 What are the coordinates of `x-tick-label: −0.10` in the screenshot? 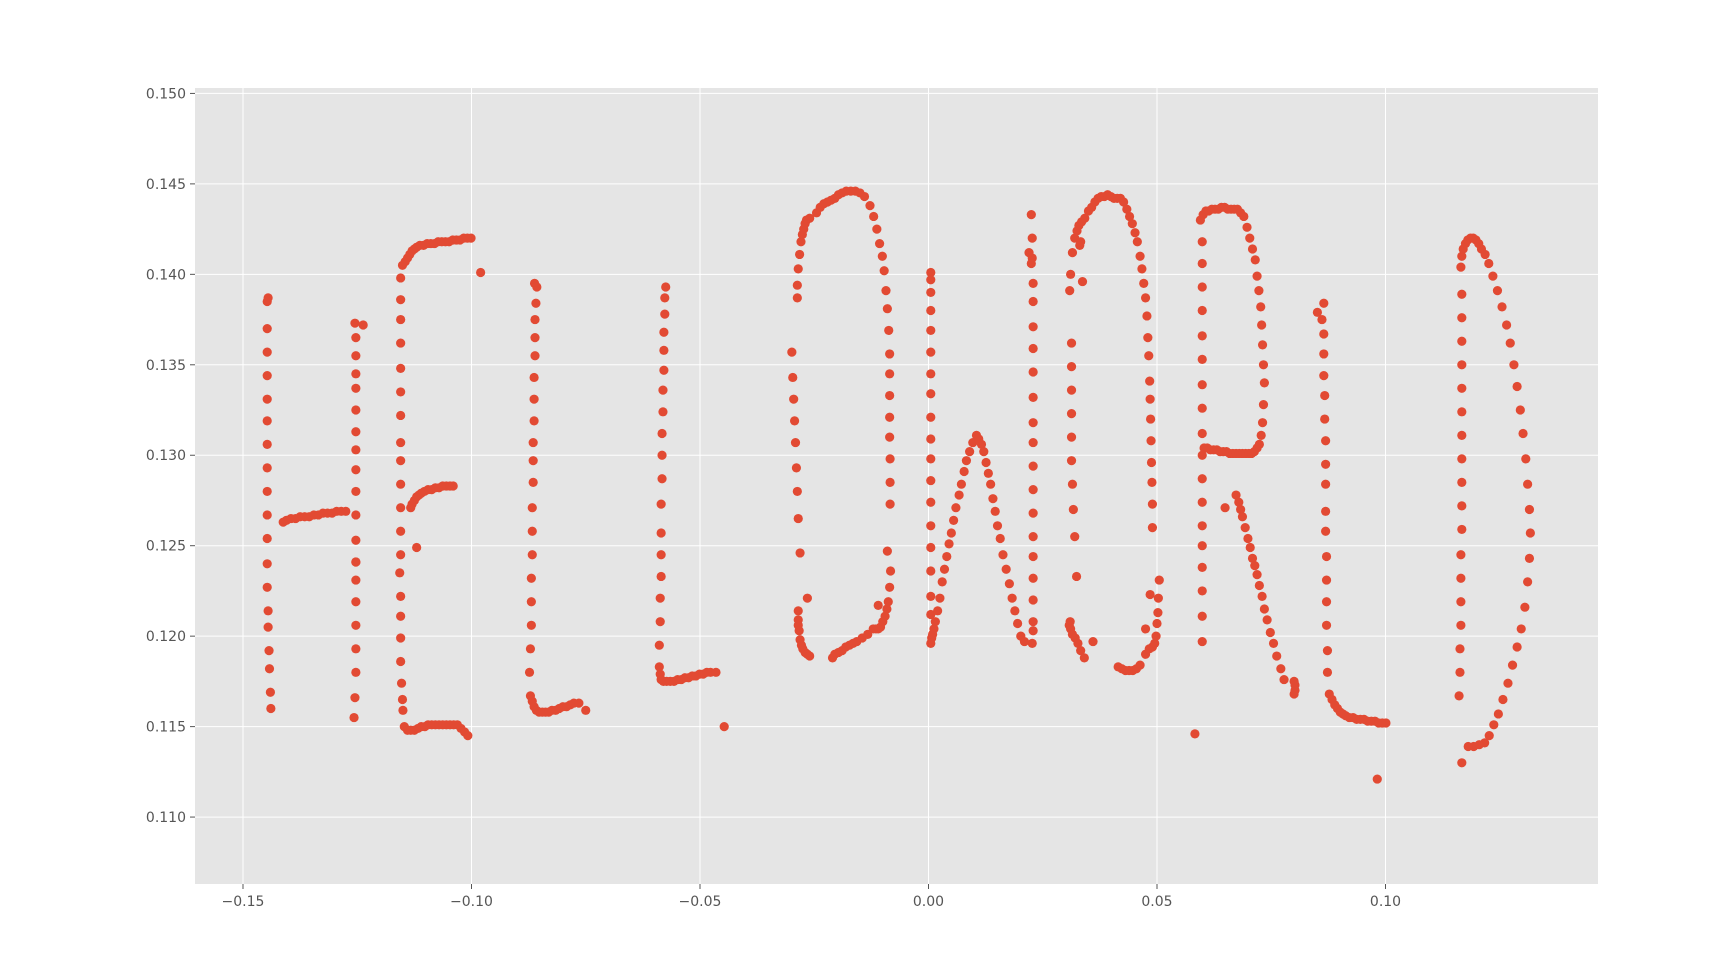 It's located at (471, 902).